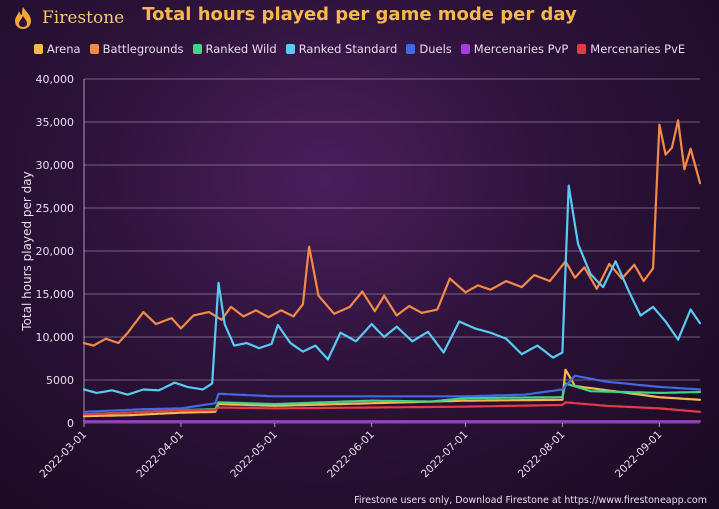  What do you see at coordinates (351, 455) in the screenshot?
I see `x-tick-label: 2022-06-01` at bounding box center [351, 455].